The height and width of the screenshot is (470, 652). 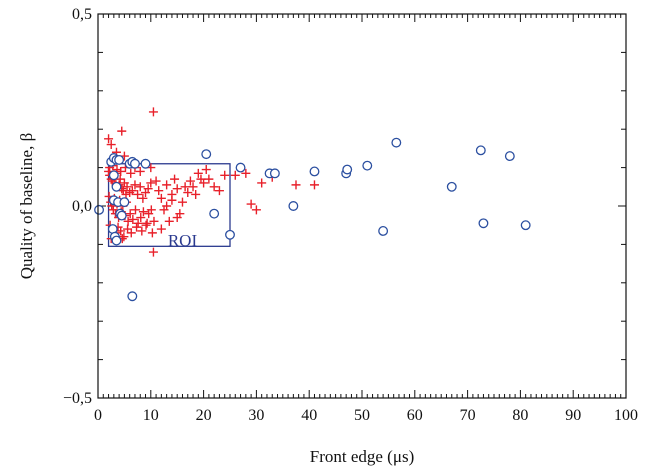 What do you see at coordinates (98, 415) in the screenshot?
I see `x-tick-label: 0` at bounding box center [98, 415].